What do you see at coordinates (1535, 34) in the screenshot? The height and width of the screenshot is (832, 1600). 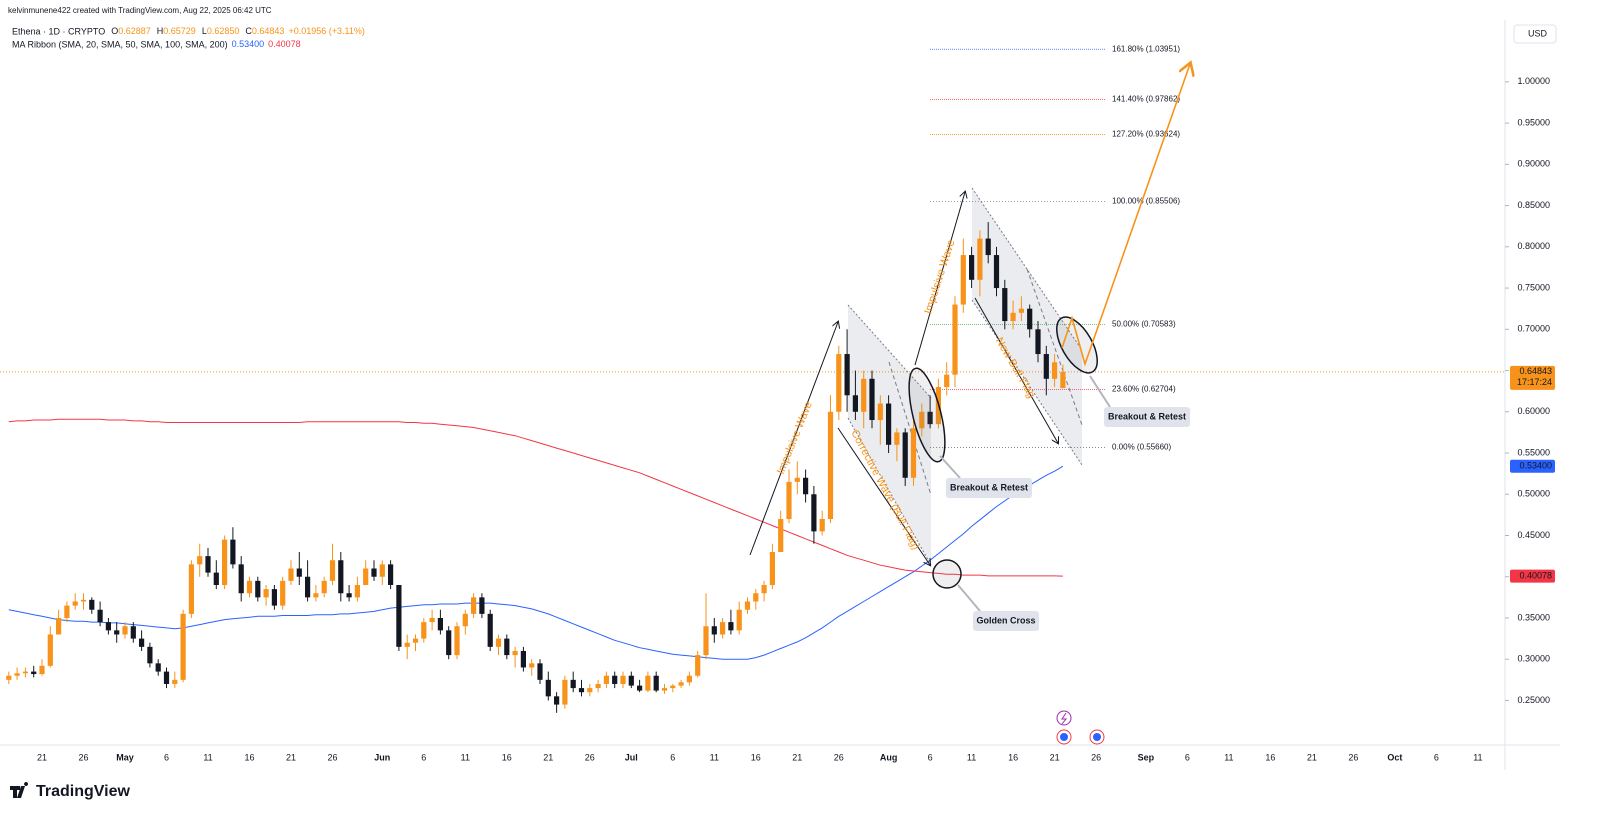 I see `currency-box` at bounding box center [1535, 34].